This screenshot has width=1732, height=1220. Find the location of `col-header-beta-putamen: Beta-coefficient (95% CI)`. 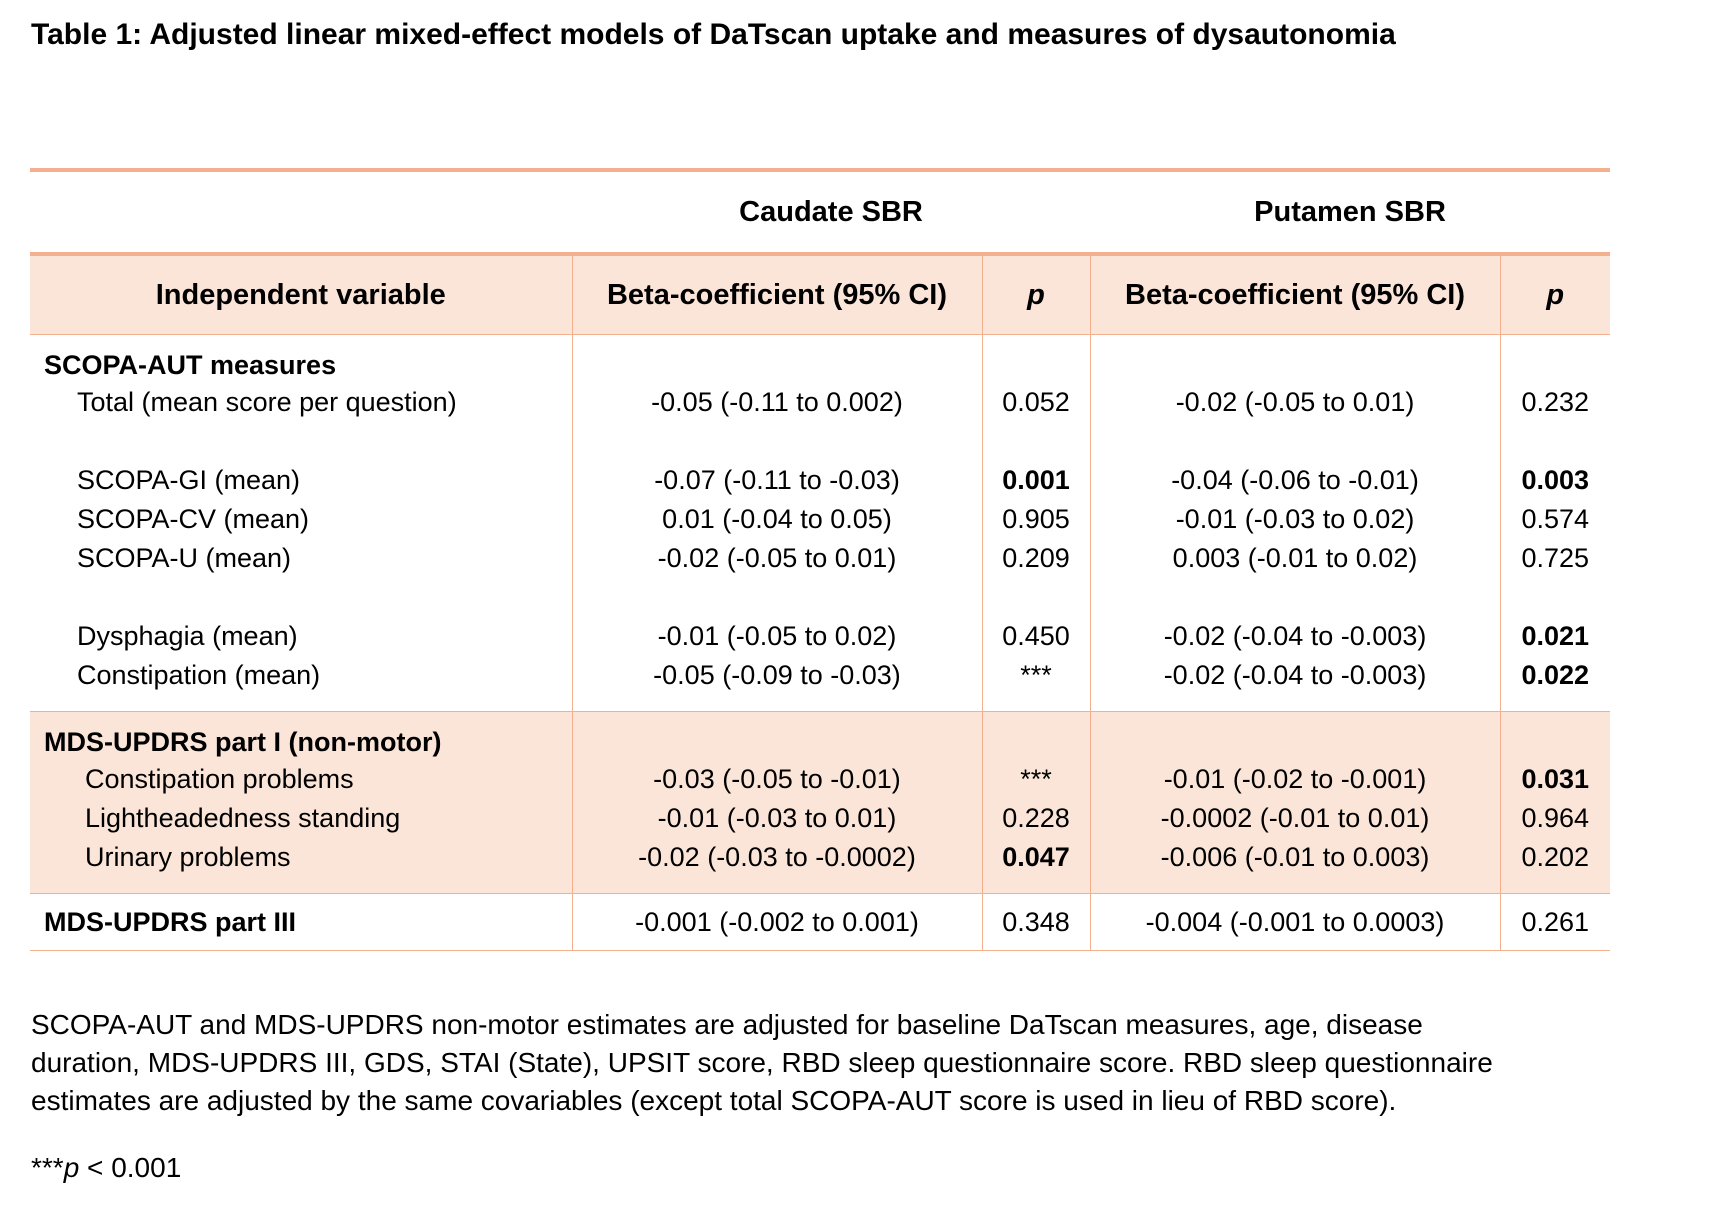

col-header-beta-putamen: Beta-coefficient (95% CI) is located at coordinates (1295, 293).